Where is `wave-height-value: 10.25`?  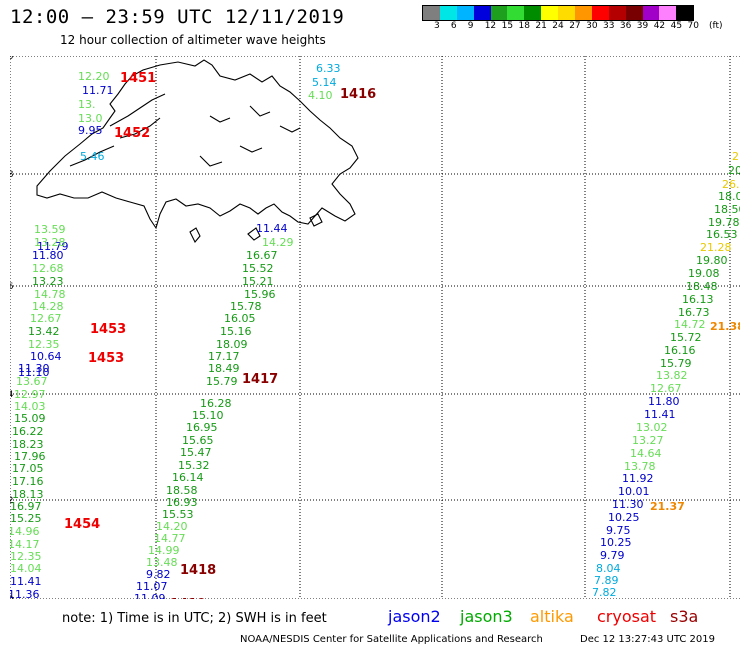
wave-height-value: 10.25 is located at coordinates (624, 517).